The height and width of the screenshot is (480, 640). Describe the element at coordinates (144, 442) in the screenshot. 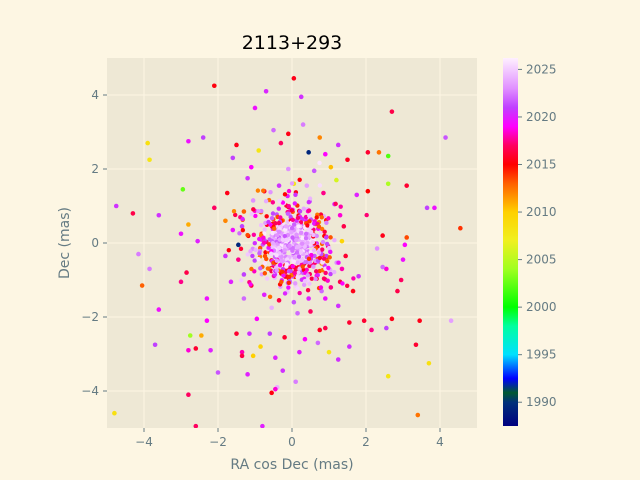

I see `x-tick-label: −4` at that location.